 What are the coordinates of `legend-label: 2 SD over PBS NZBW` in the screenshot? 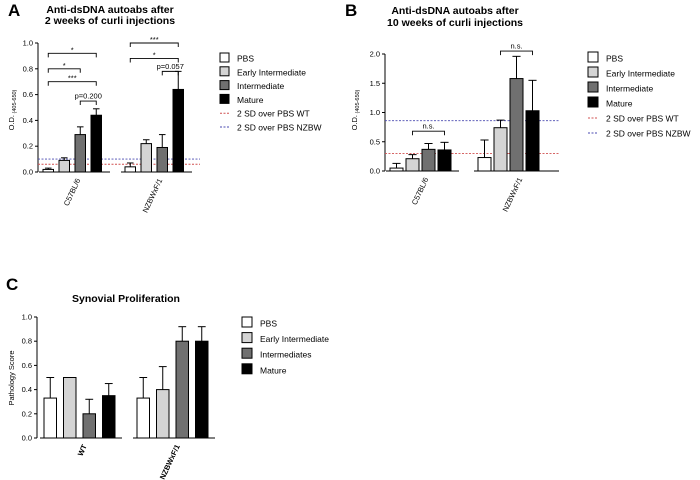 It's located at (648, 134).